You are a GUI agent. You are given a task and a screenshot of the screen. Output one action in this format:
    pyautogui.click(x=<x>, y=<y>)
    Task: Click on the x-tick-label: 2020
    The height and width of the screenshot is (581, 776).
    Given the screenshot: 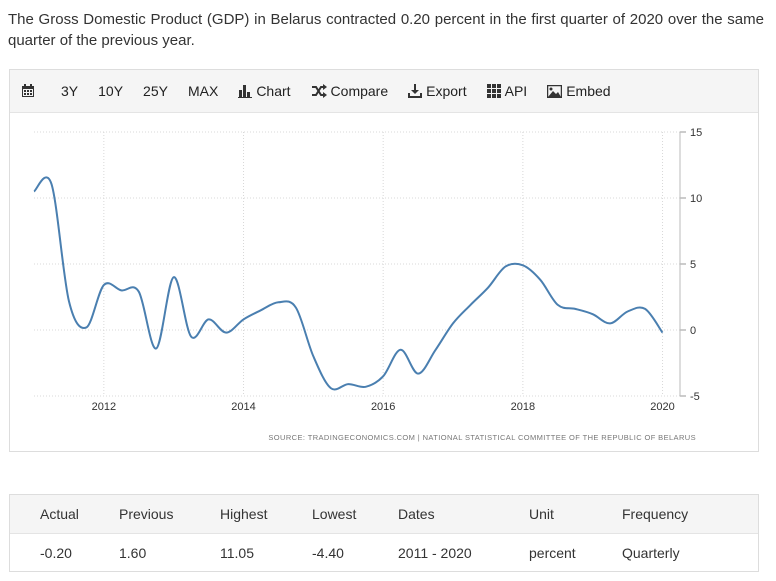 What is the action you would take?
    pyautogui.click(x=662, y=407)
    